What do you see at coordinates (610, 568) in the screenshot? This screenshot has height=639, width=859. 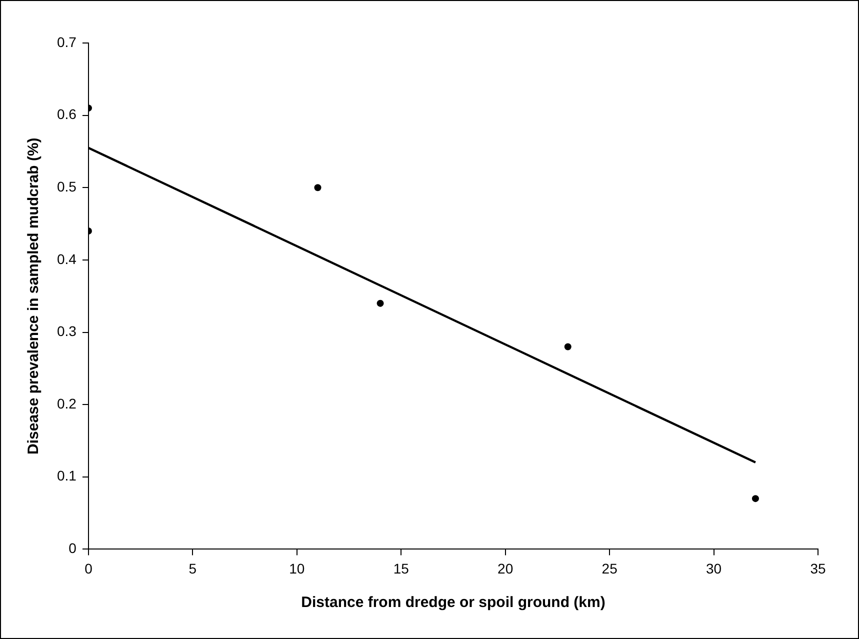 I see `x-tick-label: 25` at bounding box center [610, 568].